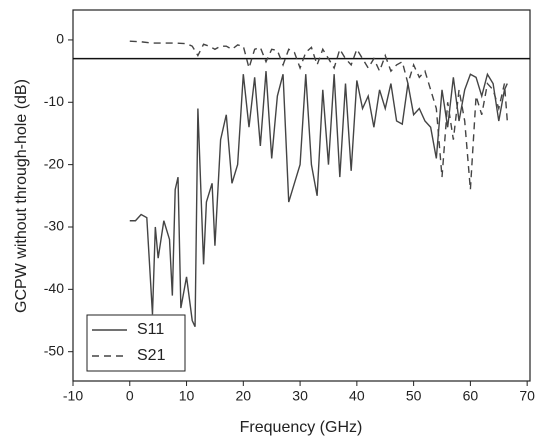 Image resolution: width=550 pixels, height=447 pixels. Describe the element at coordinates (151, 355) in the screenshot. I see `legend-label: S21` at that location.